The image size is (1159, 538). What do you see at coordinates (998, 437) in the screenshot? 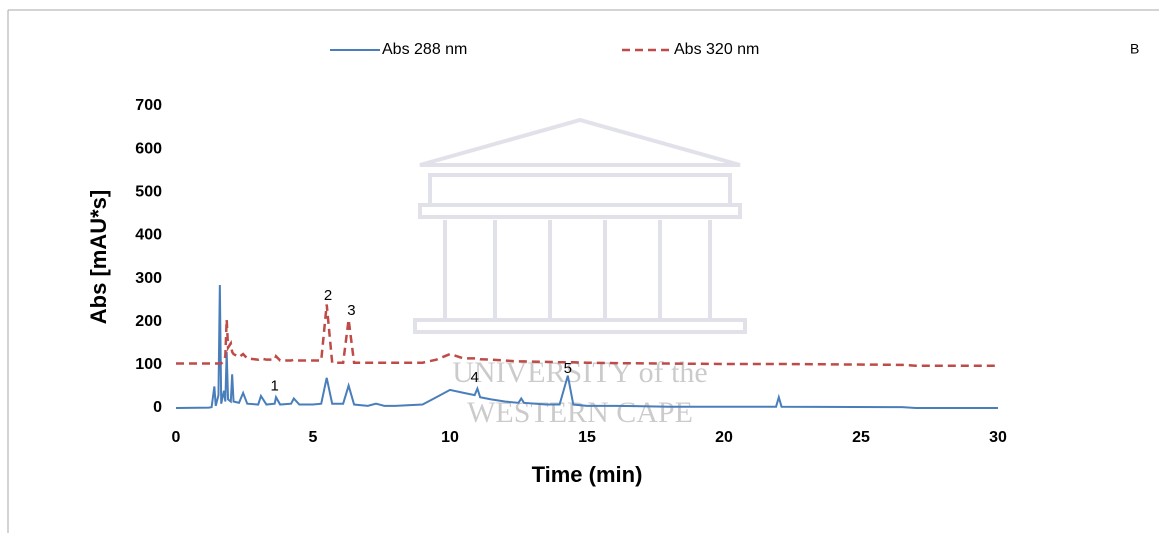
I see `x-tick-label: 30` at bounding box center [998, 437].